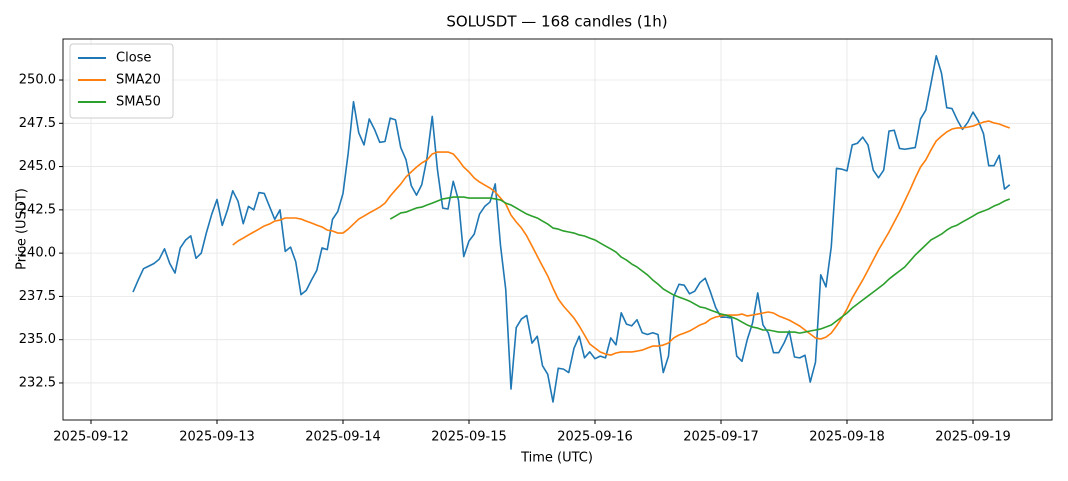 This screenshot has width=1068, height=481. What do you see at coordinates (721, 437) in the screenshot?
I see `x-tick-label: 2025-09-17` at bounding box center [721, 437].